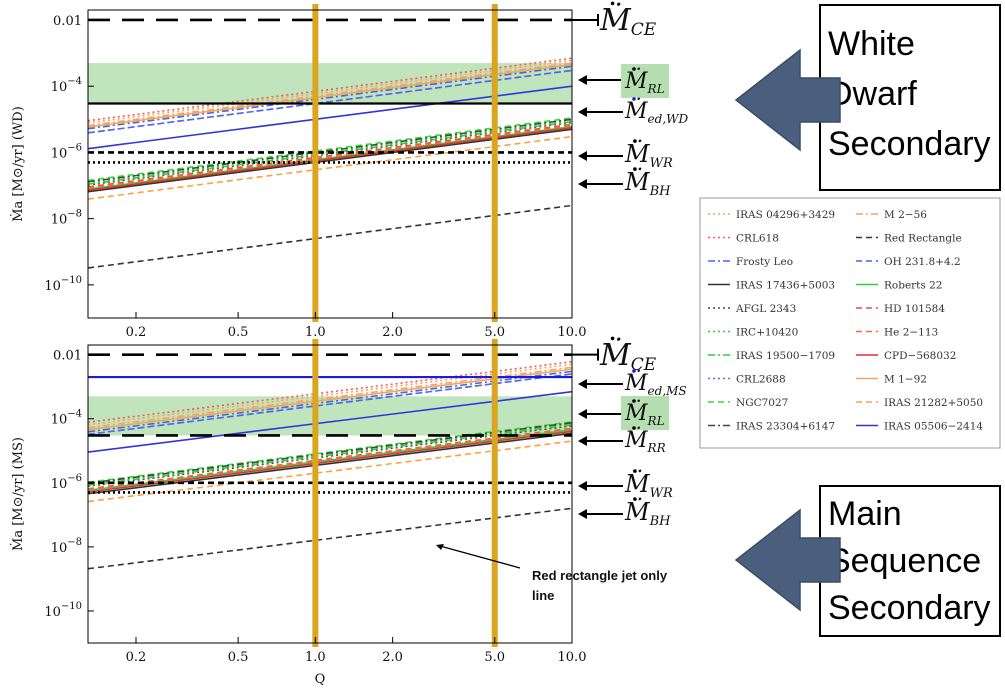 Image resolution: width=1005 pixels, height=690 pixels. What do you see at coordinates (392, 657) in the screenshot?
I see `x-tick-label: 2.0` at bounding box center [392, 657].